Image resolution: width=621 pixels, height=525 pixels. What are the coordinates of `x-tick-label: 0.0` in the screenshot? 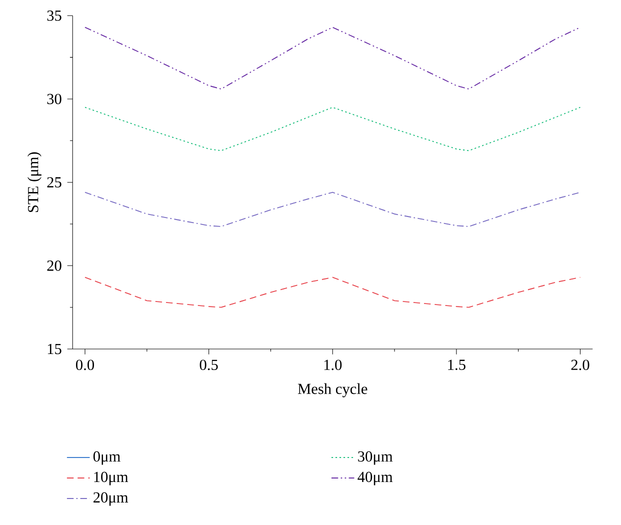 It's located at (85, 365).